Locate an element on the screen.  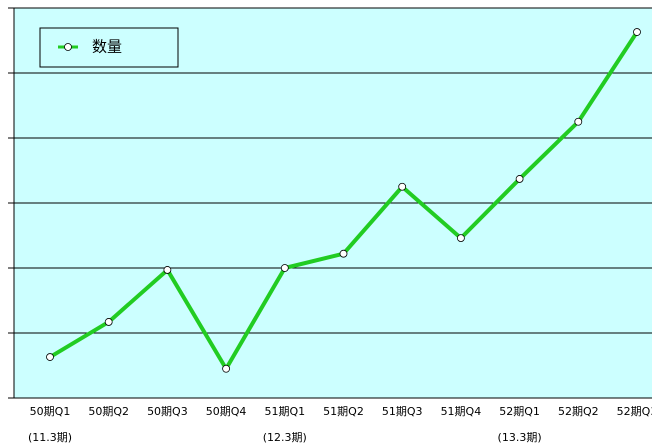
period-label: (13.3期) is located at coordinates (520, 437).